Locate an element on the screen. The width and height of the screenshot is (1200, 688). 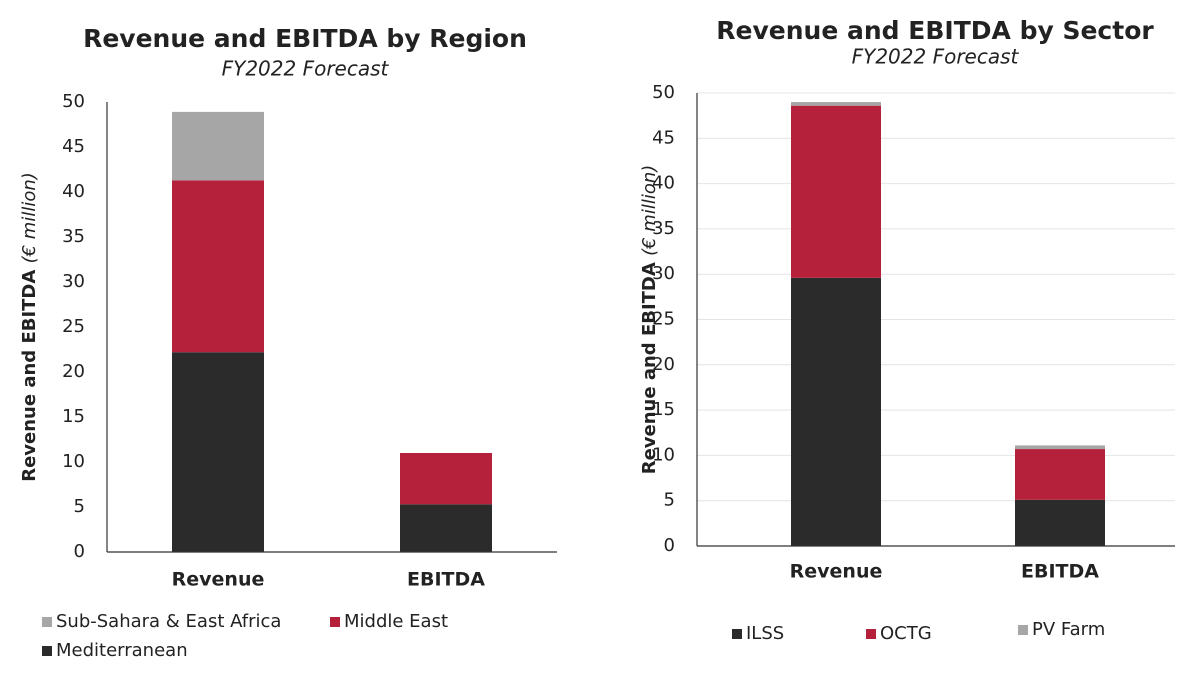
legend-label: Sub-Sahara & East Africa is located at coordinates (168, 621).